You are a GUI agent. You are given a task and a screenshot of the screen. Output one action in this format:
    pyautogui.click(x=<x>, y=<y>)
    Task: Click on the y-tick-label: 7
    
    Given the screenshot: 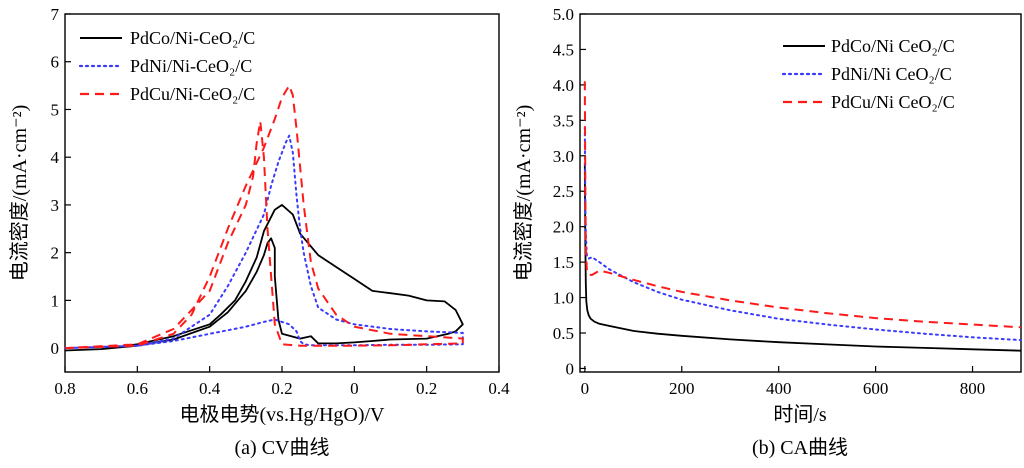 What is the action you would take?
    pyautogui.click(x=55, y=14)
    